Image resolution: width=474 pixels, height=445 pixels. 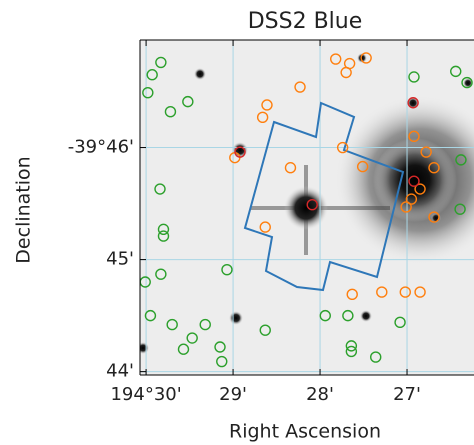 What do you see at coordinates (407, 394) in the screenshot?
I see `x-tick-label: 27'` at bounding box center [407, 394].